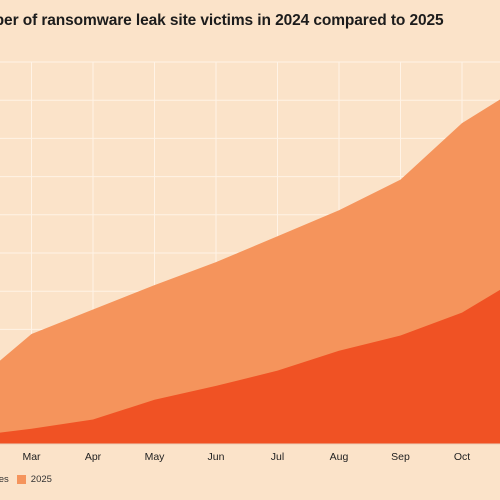  I want to click on x-tick-label: Jun, so click(216, 457).